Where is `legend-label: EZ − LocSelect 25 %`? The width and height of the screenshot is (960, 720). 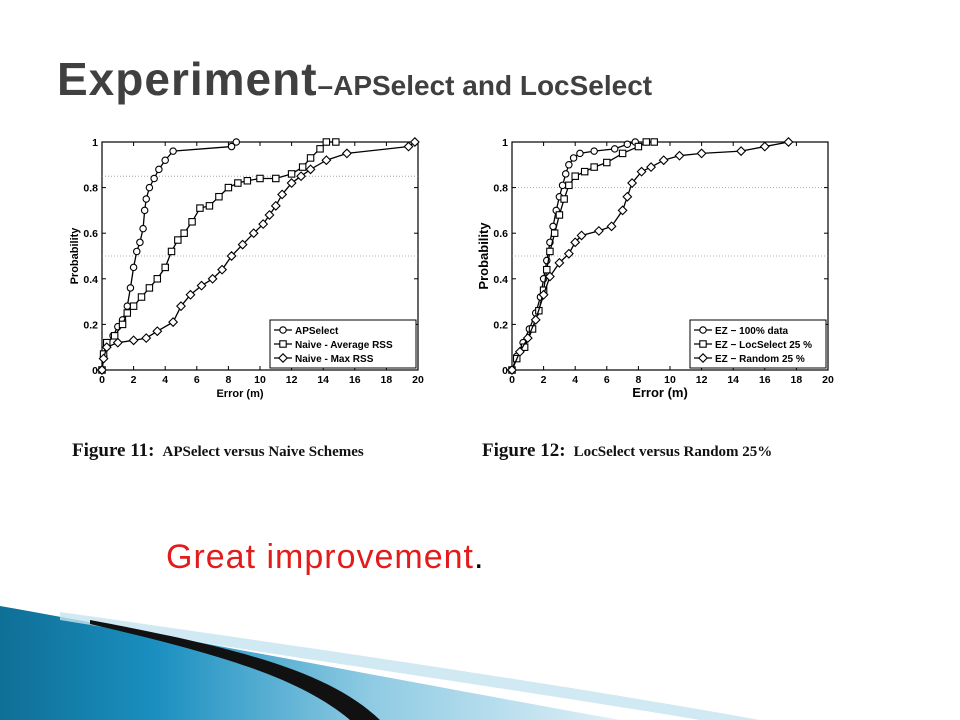 legend-label: EZ − LocSelect 25 % is located at coordinates (763, 345).